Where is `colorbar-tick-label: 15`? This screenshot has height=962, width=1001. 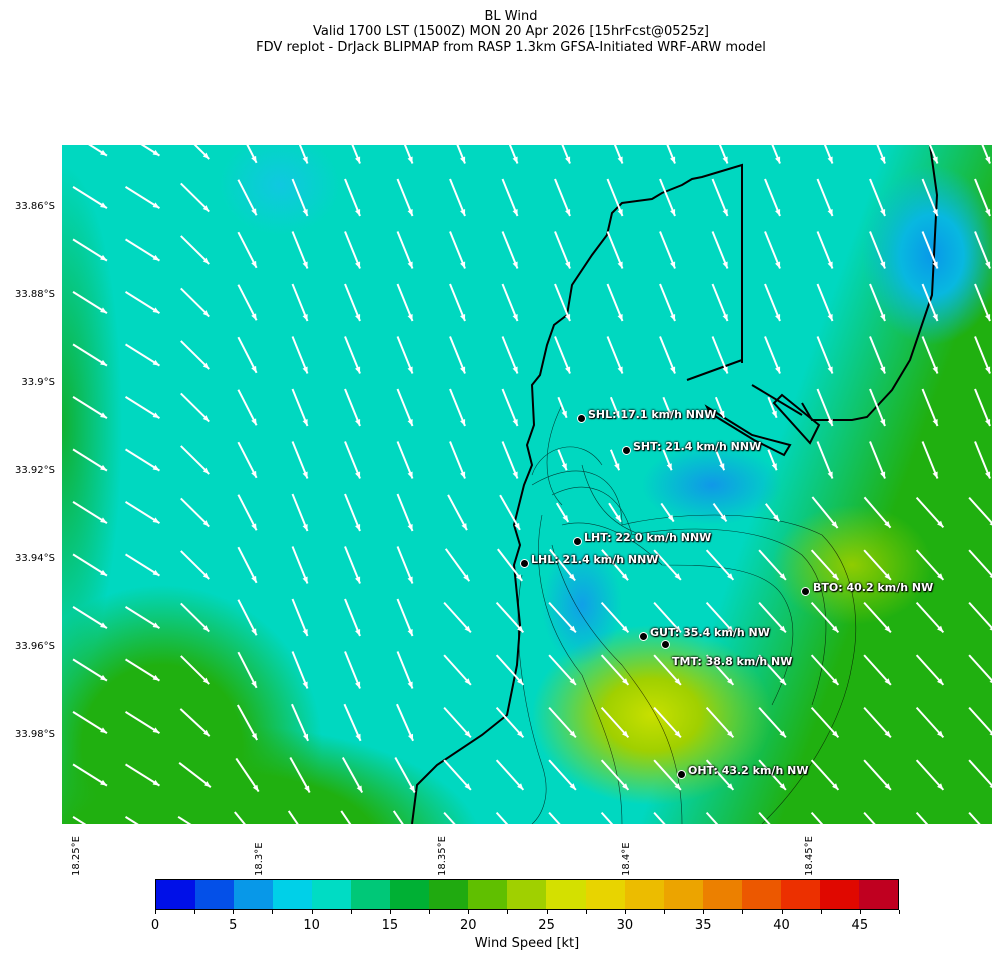
colorbar-tick-label: 15 is located at coordinates (390, 925).